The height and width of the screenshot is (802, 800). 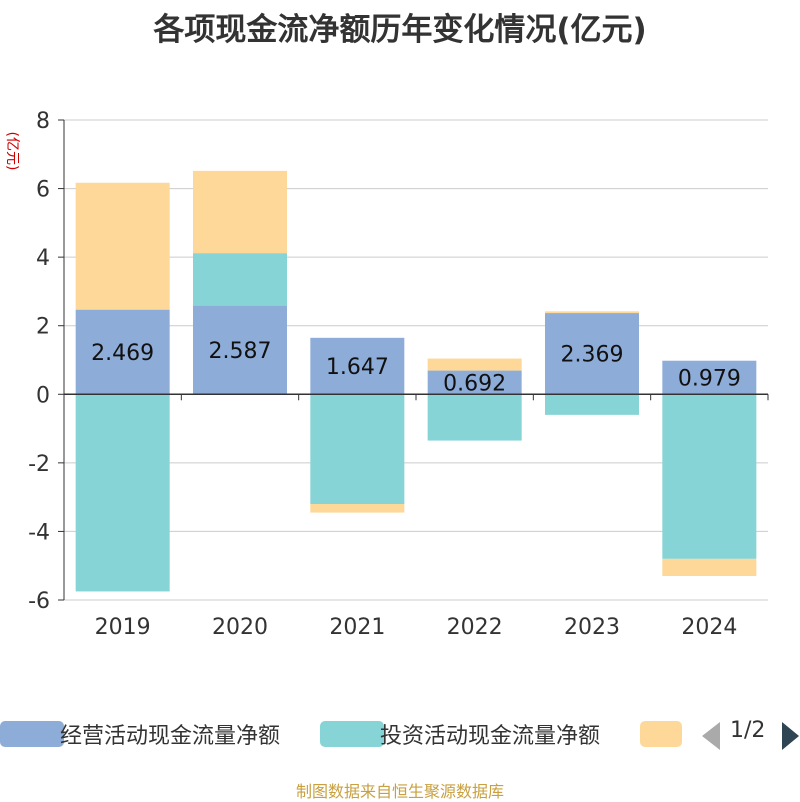 I want to click on y-tick-label: 6, so click(x=43, y=190).